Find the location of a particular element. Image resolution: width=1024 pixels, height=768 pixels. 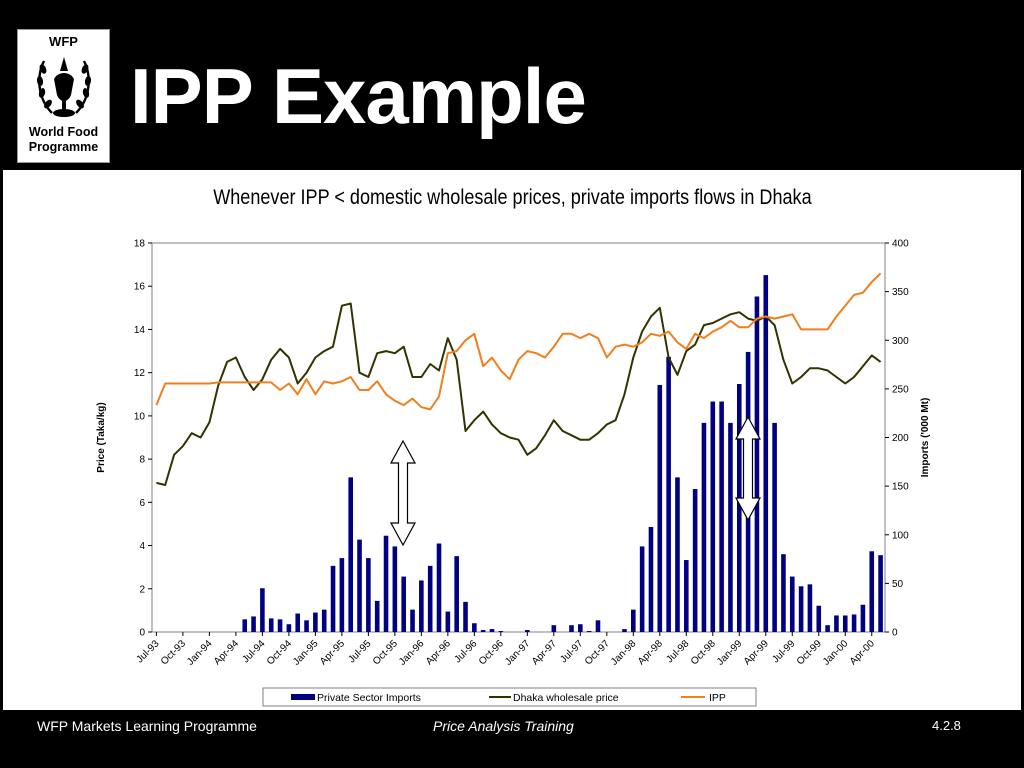

left-axis-tick-label: 10 is located at coordinates (140, 416).